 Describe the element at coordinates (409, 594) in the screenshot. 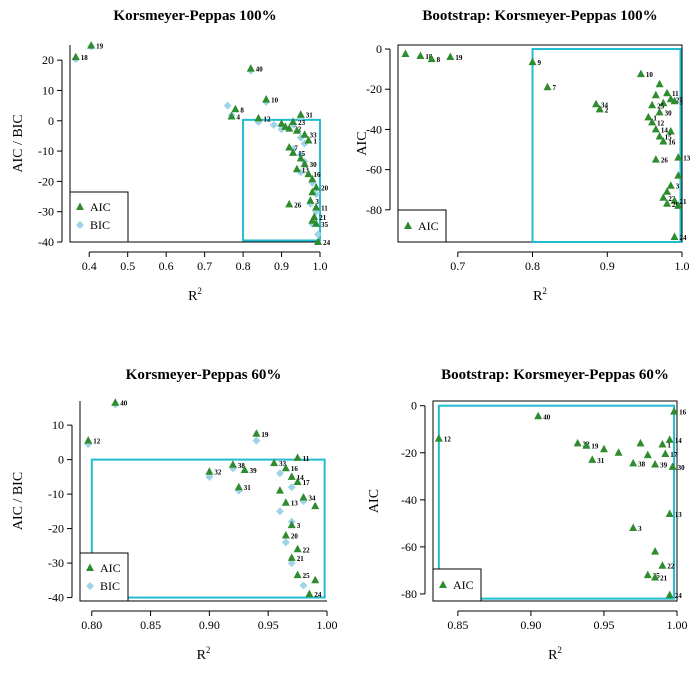

I see `y-tick-label: -80` at that location.